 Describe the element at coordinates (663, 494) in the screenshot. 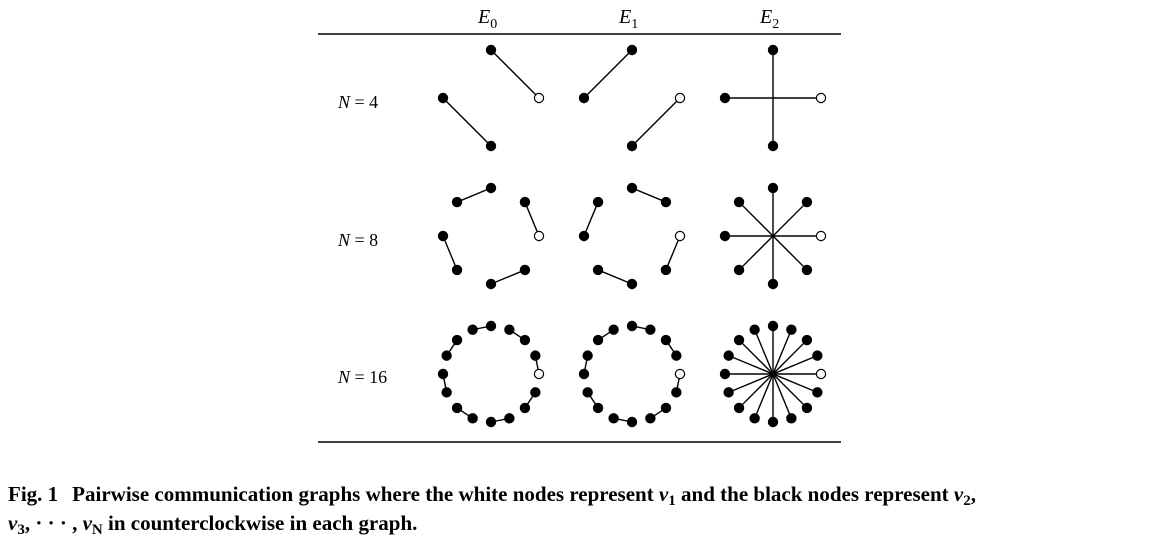

I see `caption-v1: v` at that location.